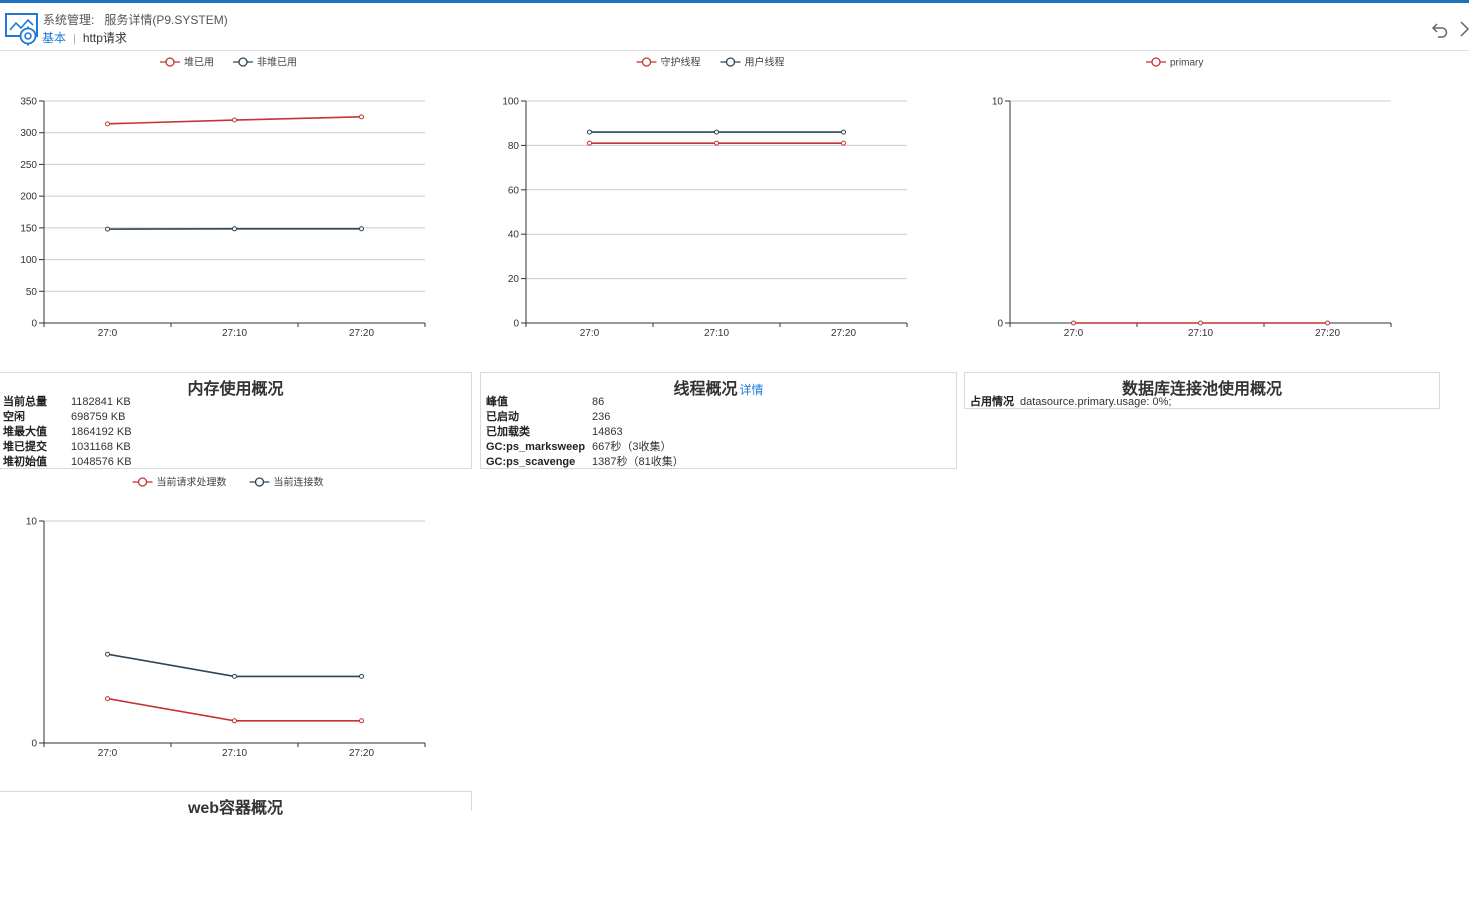 This screenshot has height=900, width=1469. Describe the element at coordinates (25, 402) in the screenshot. I see `row-key: 当前总量` at that location.